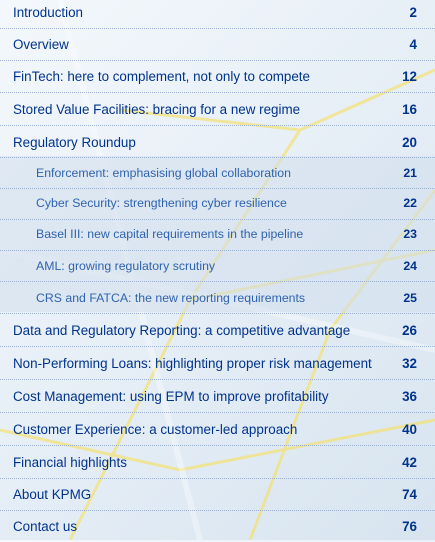 This screenshot has width=435, height=542. What do you see at coordinates (409, 429) in the screenshot?
I see `toc-entry-page: 40` at bounding box center [409, 429].